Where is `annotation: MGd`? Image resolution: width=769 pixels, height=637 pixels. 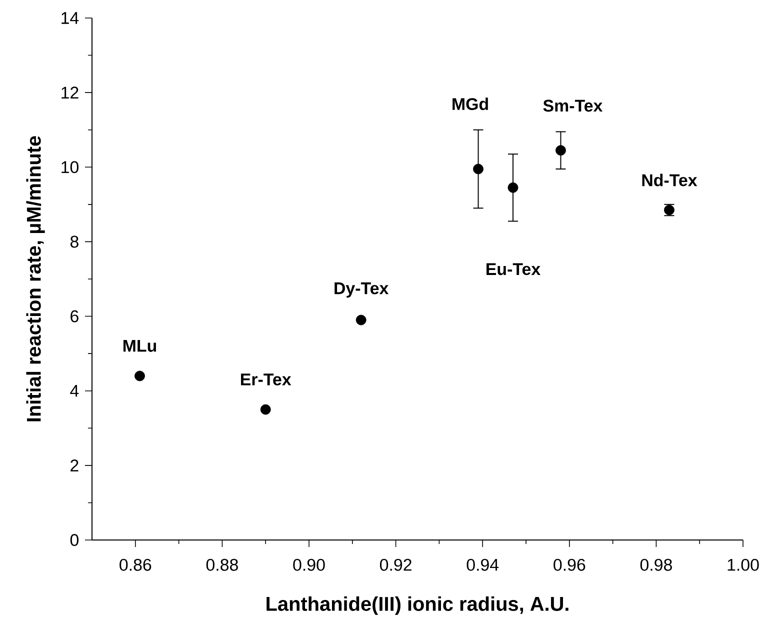
annotation: MGd is located at coordinates (470, 104).